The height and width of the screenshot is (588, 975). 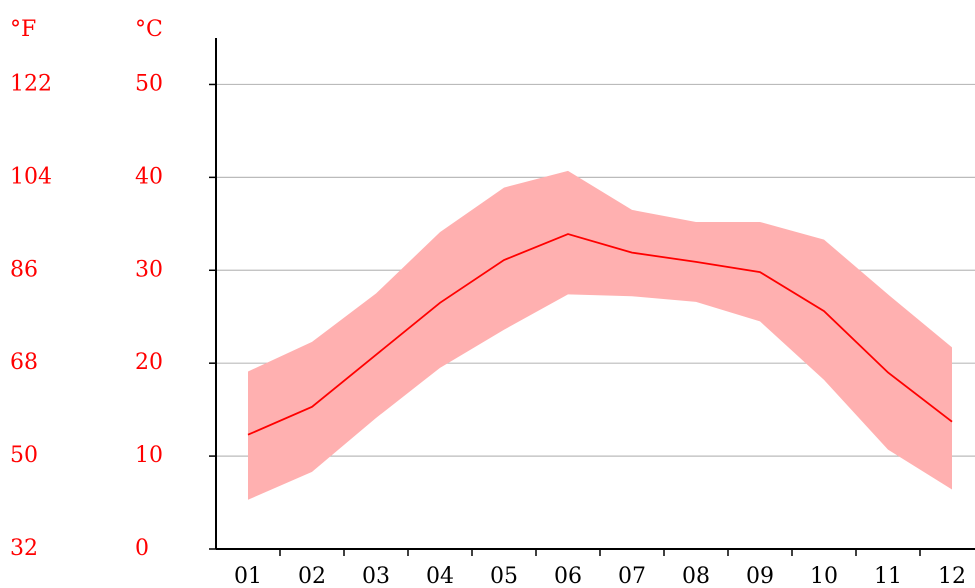 I want to click on y-tick-label: 30, so click(x=149, y=269).